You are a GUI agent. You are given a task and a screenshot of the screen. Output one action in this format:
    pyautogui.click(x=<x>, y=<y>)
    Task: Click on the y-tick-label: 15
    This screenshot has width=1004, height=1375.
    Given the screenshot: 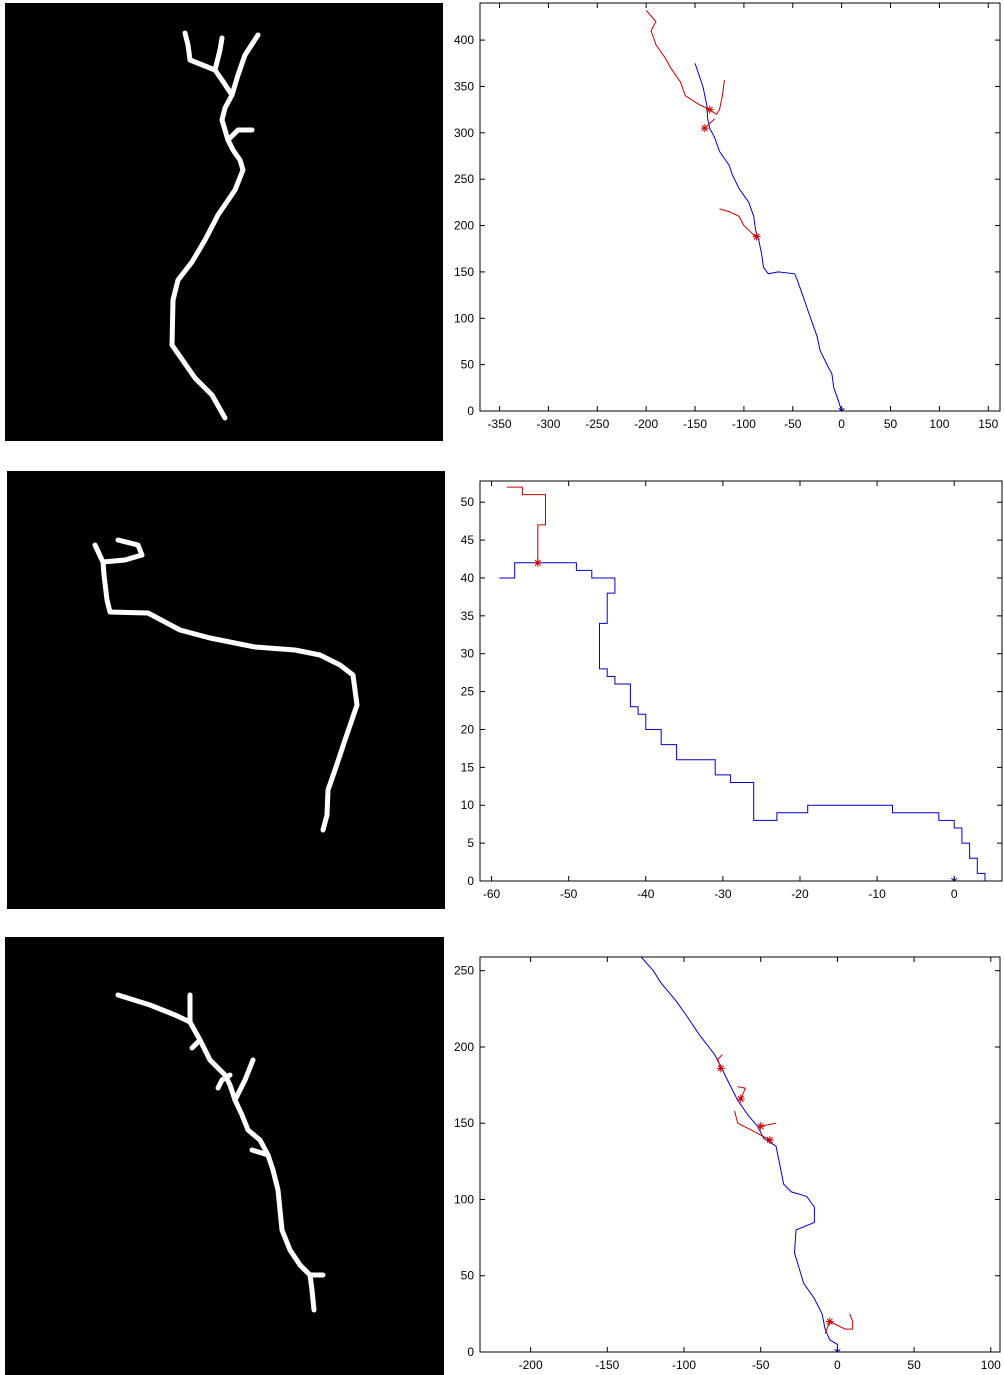 What is the action you would take?
    pyautogui.click(x=468, y=767)
    